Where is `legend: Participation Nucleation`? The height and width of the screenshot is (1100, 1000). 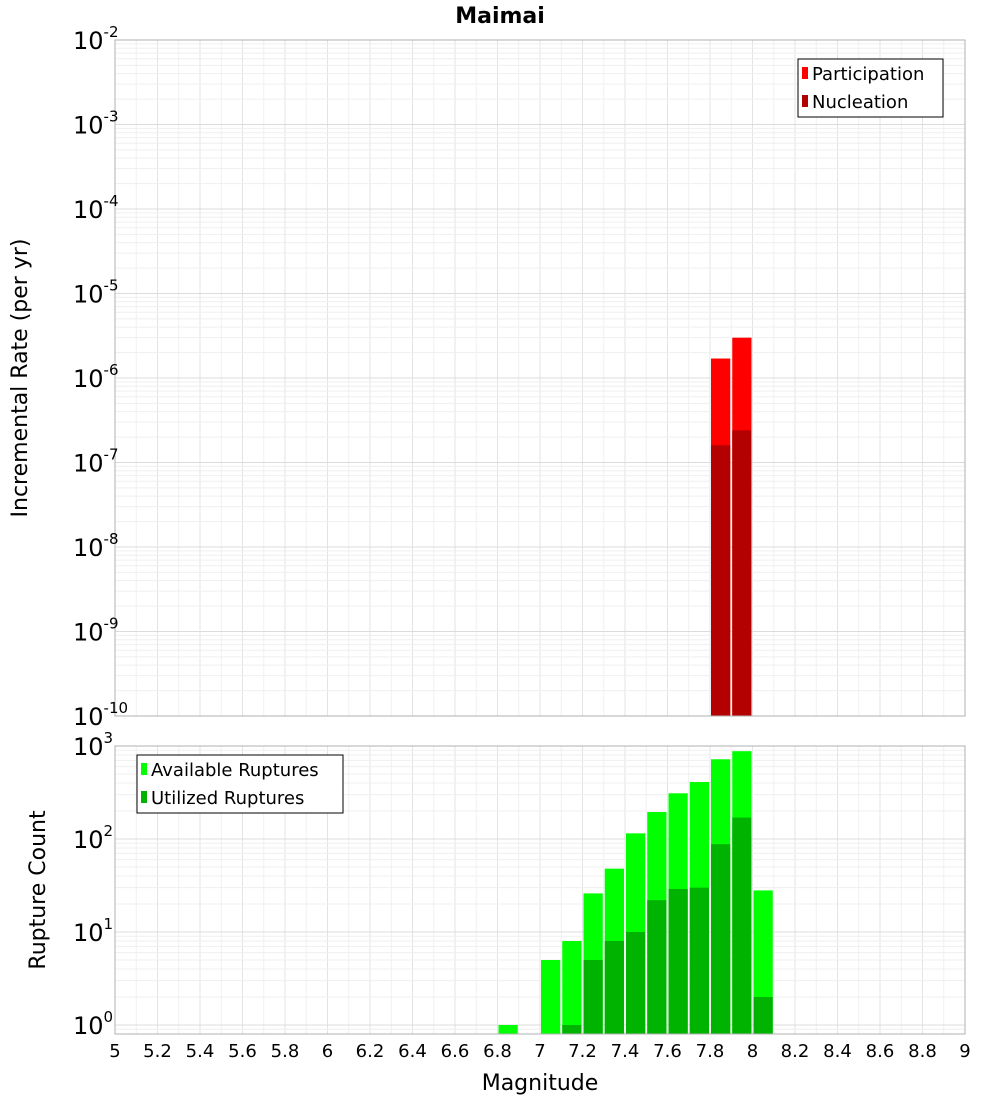
legend: Participation Nucleation is located at coordinates (870, 88).